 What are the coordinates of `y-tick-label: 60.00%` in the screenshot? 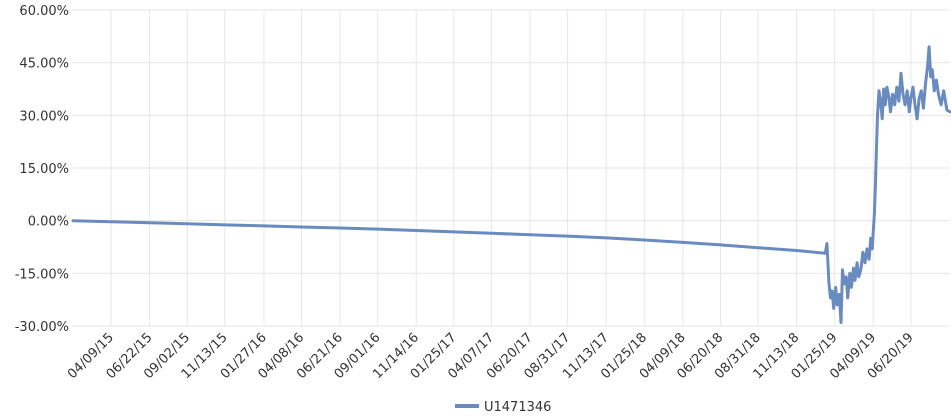 It's located at (44, 11).